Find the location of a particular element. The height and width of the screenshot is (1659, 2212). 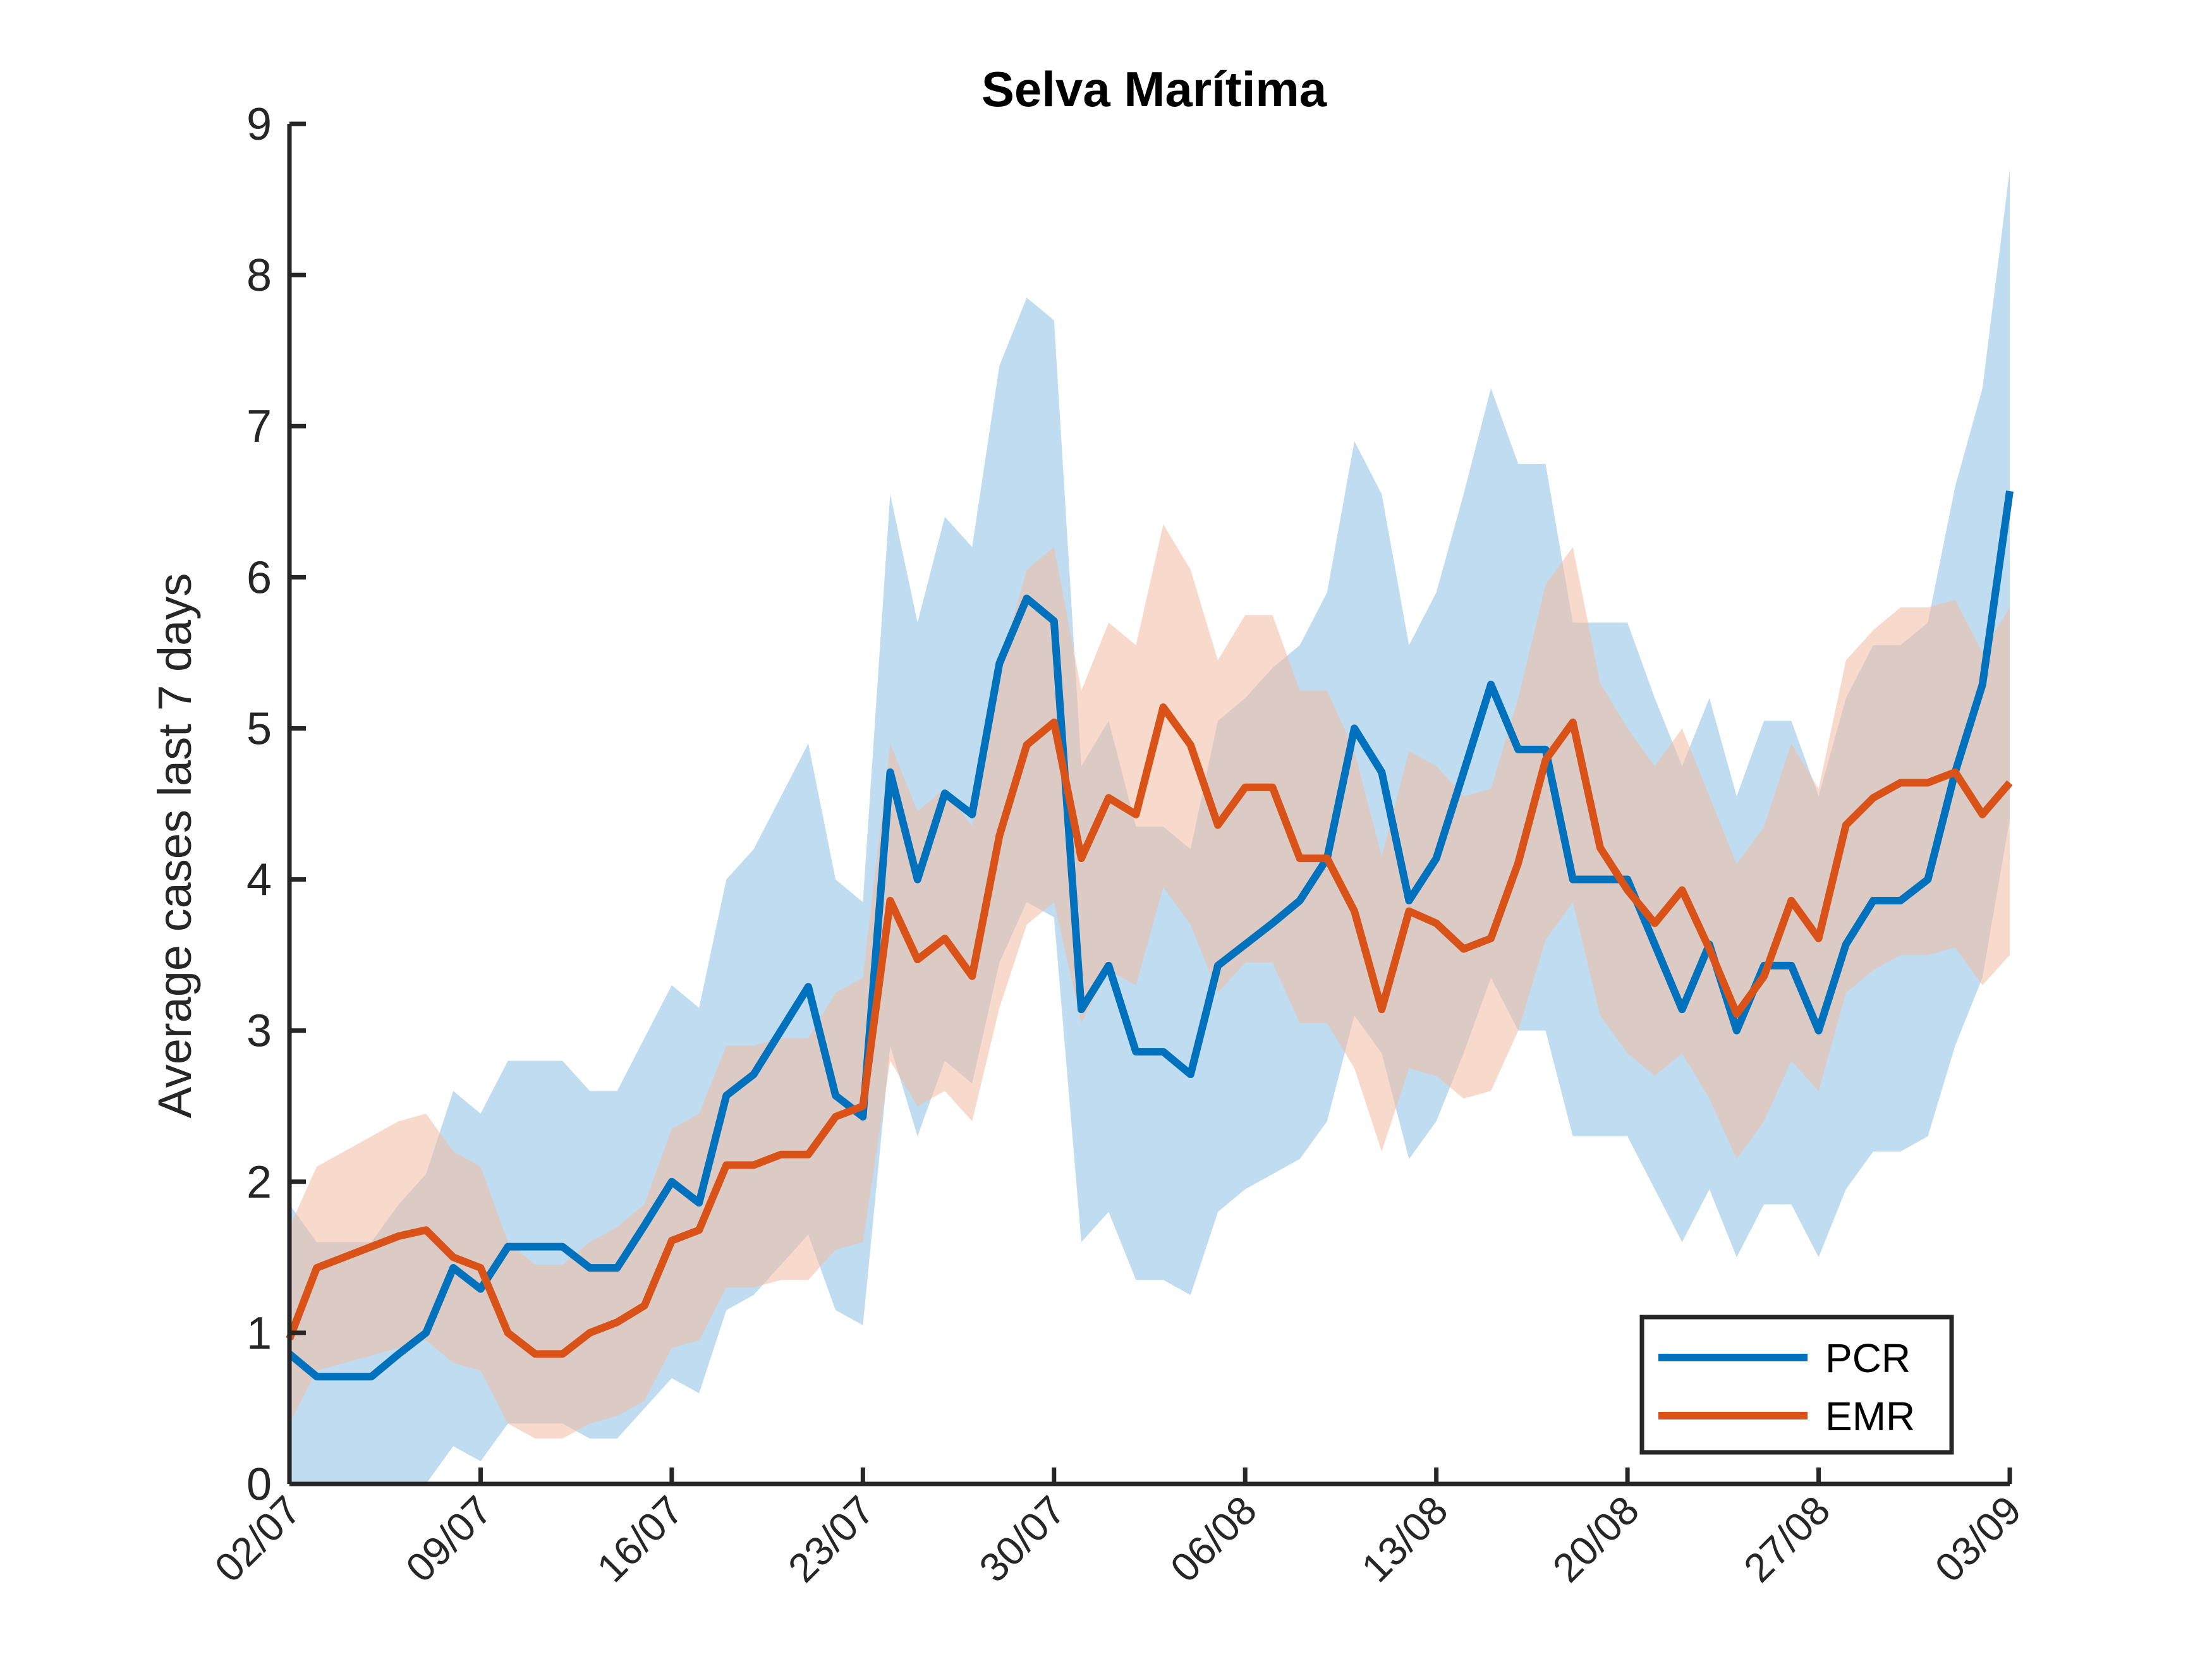

y-tick-label: 3 is located at coordinates (259, 1031).